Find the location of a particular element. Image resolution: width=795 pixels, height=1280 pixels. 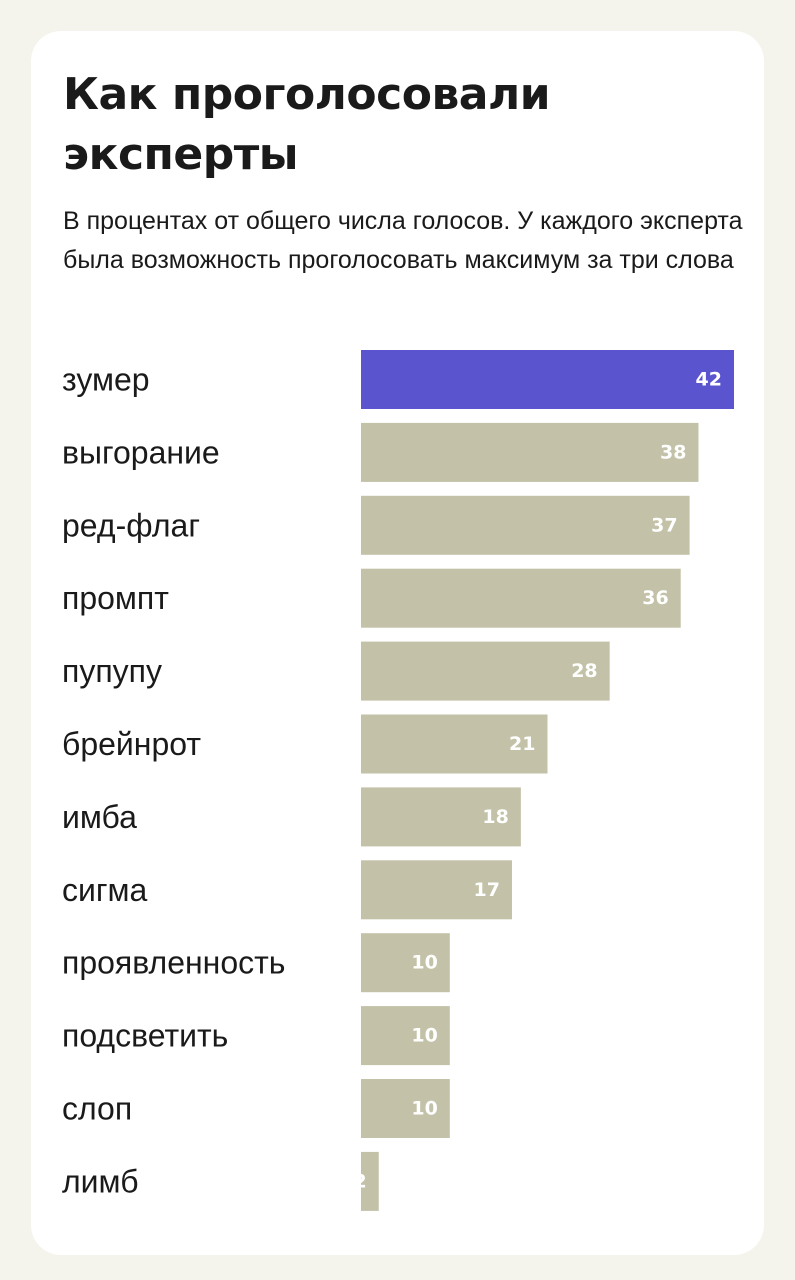

bar-row-6: имба 18 is located at coordinates (291, 817).